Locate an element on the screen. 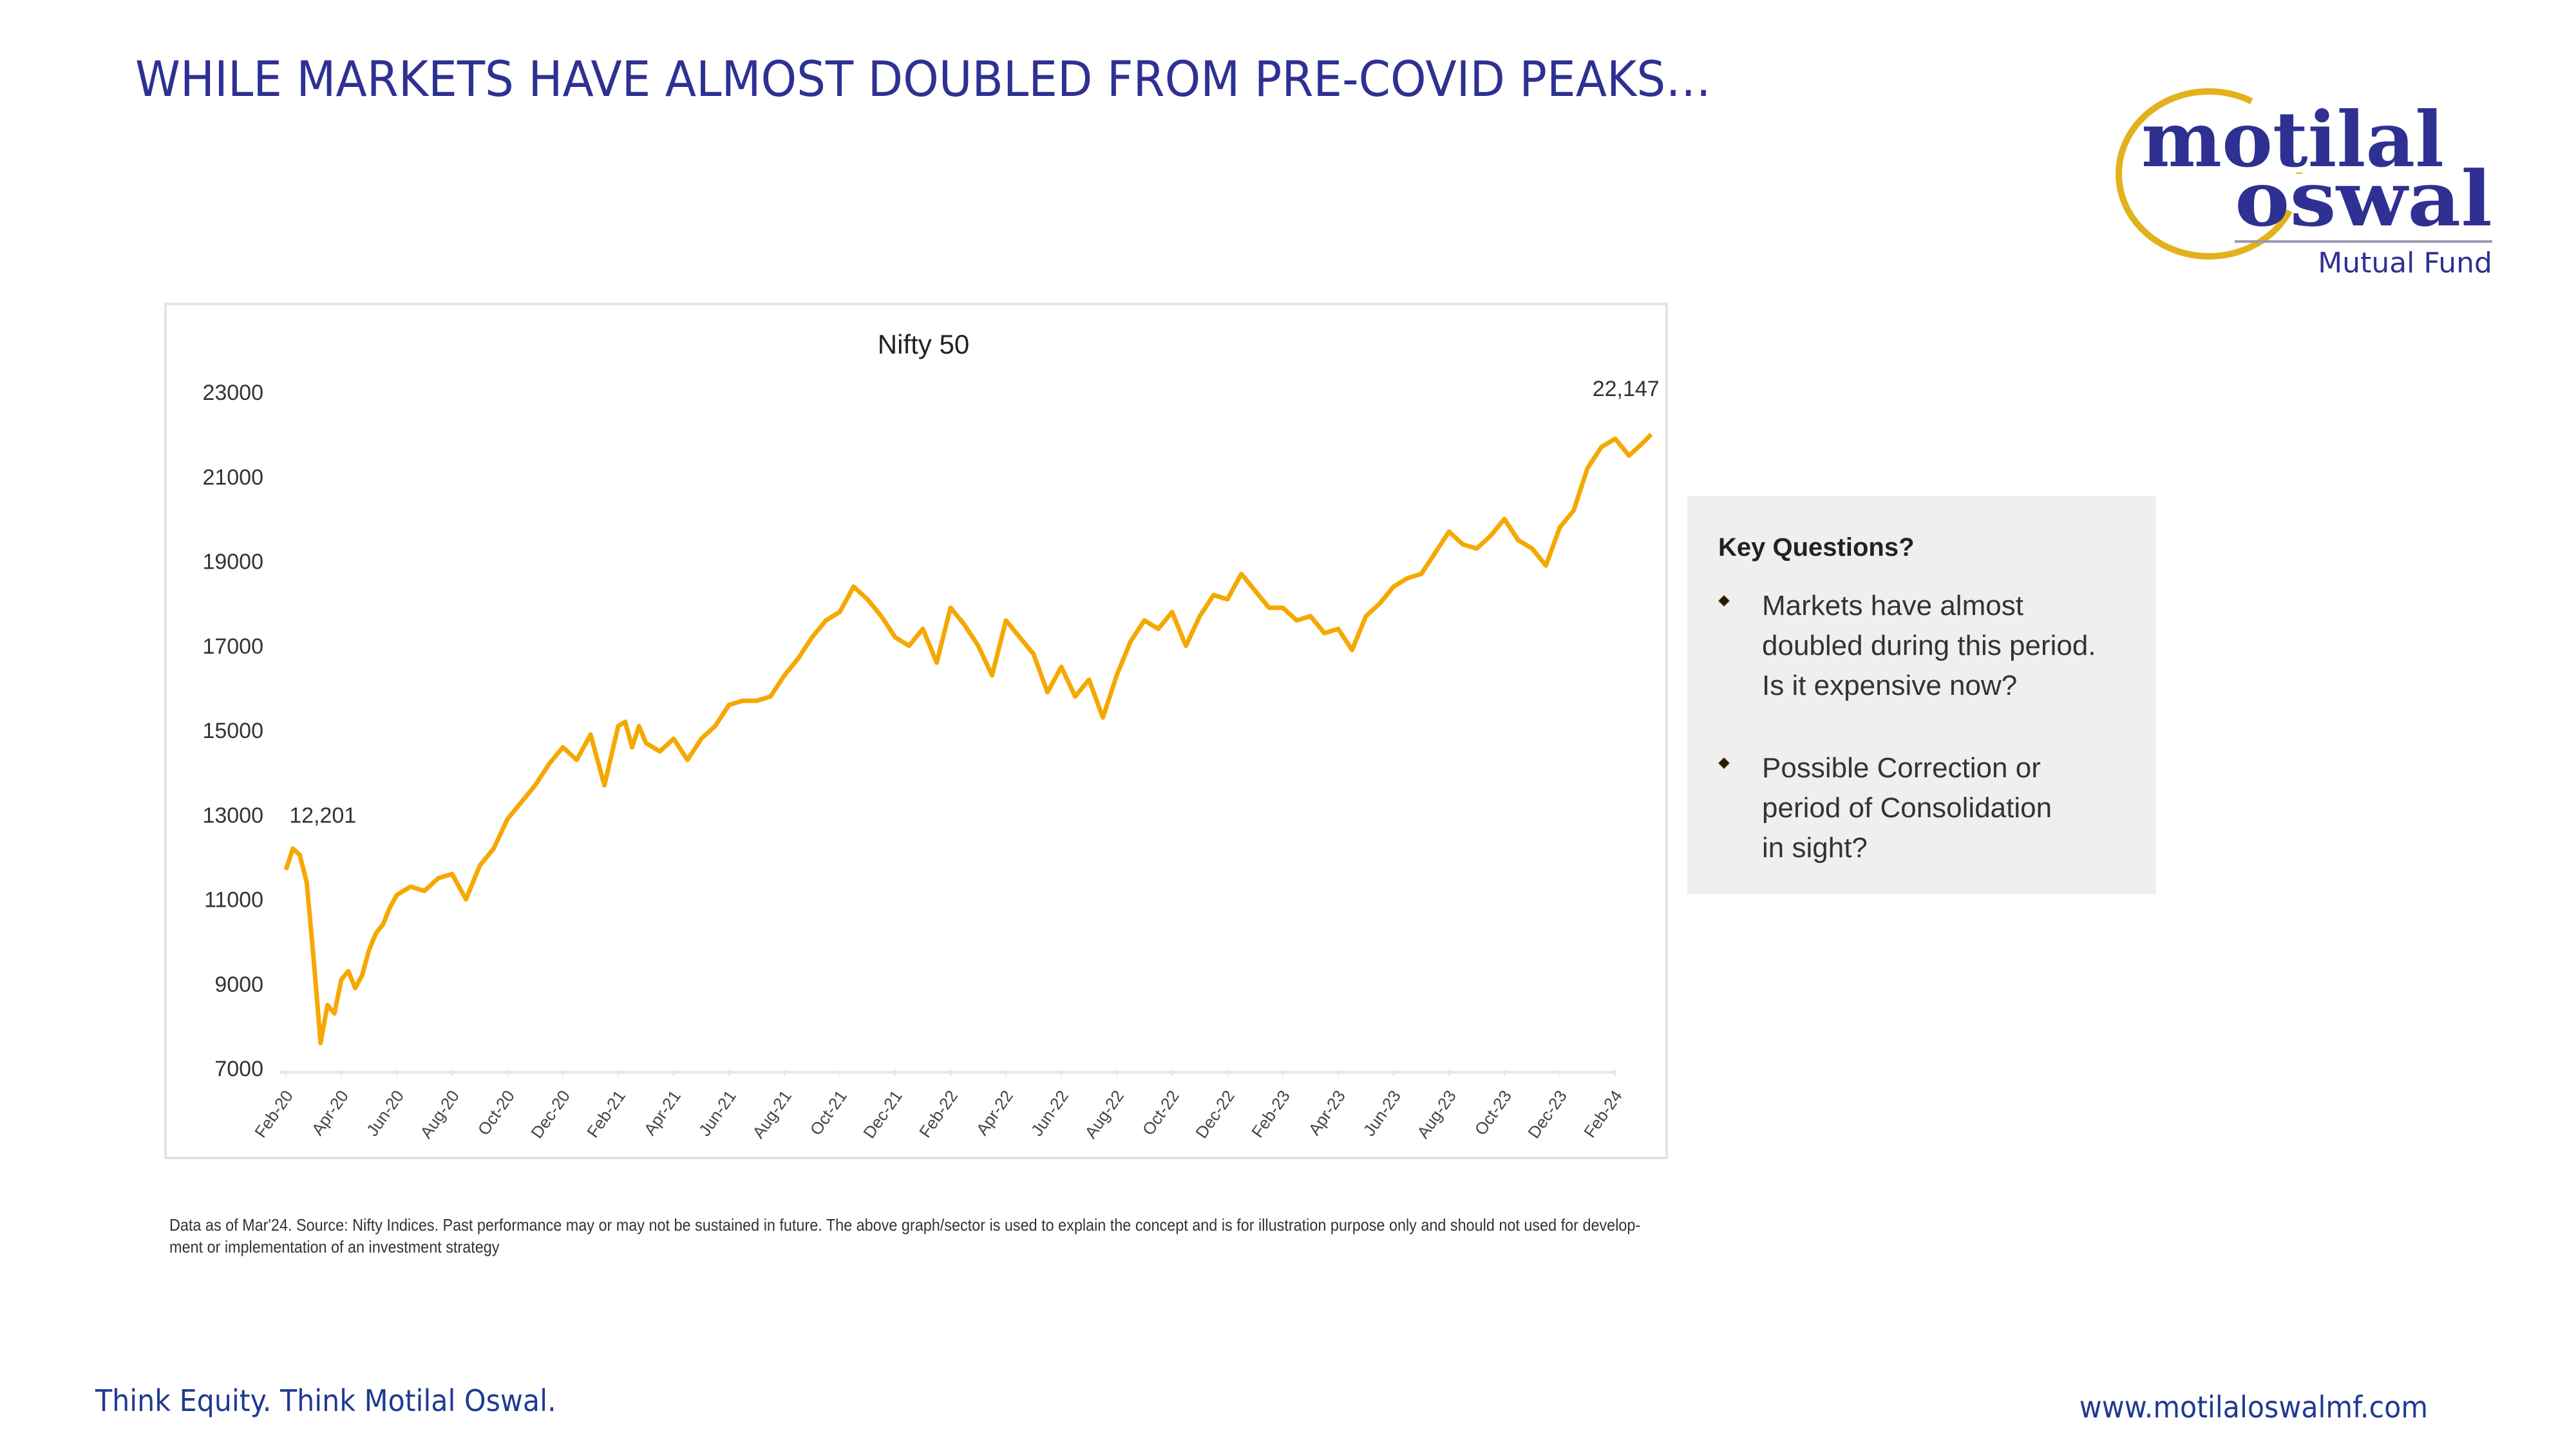 Image resolution: width=2576 pixels, height=1449 pixels. x-tick-label: Oct-21 is located at coordinates (828, 1112).